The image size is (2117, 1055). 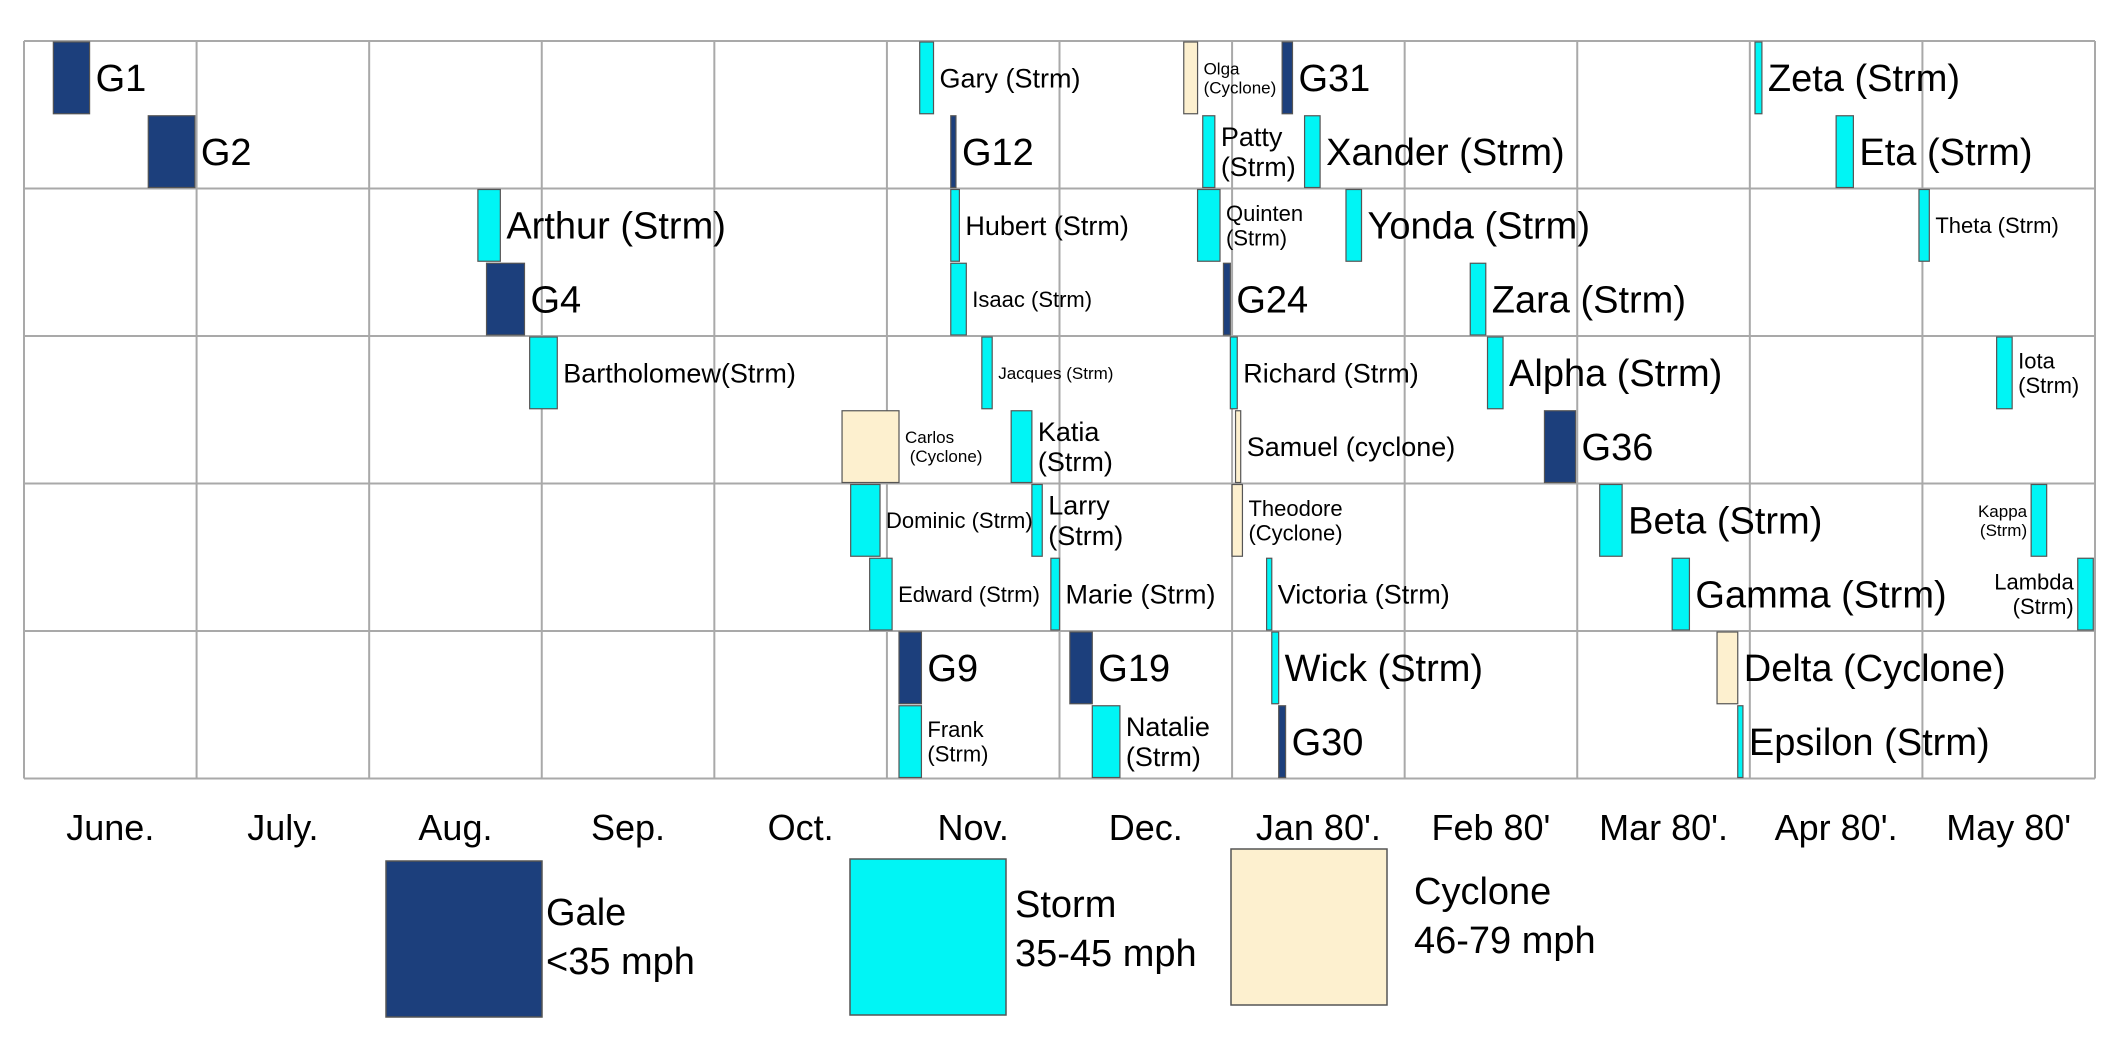 I want to click on event-bar-theta-strm, so click(x=1924, y=225).